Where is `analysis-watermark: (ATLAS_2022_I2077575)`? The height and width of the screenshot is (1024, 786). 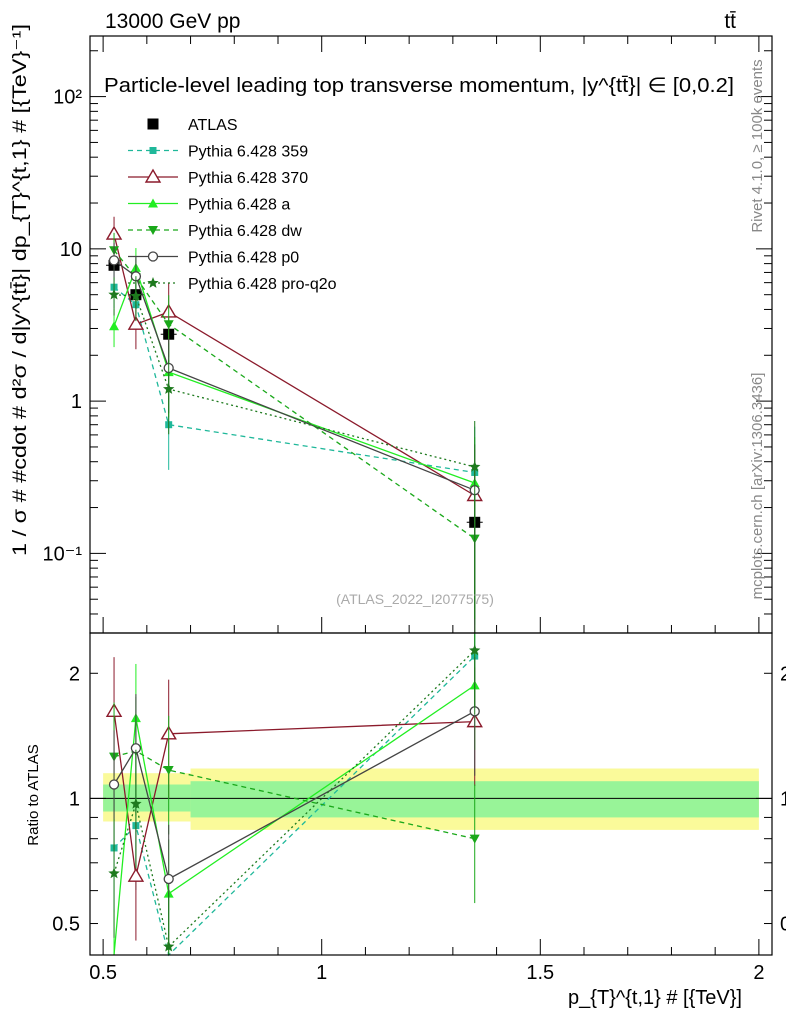
analysis-watermark: (ATLAS_2022_I2077575) is located at coordinates (415, 599).